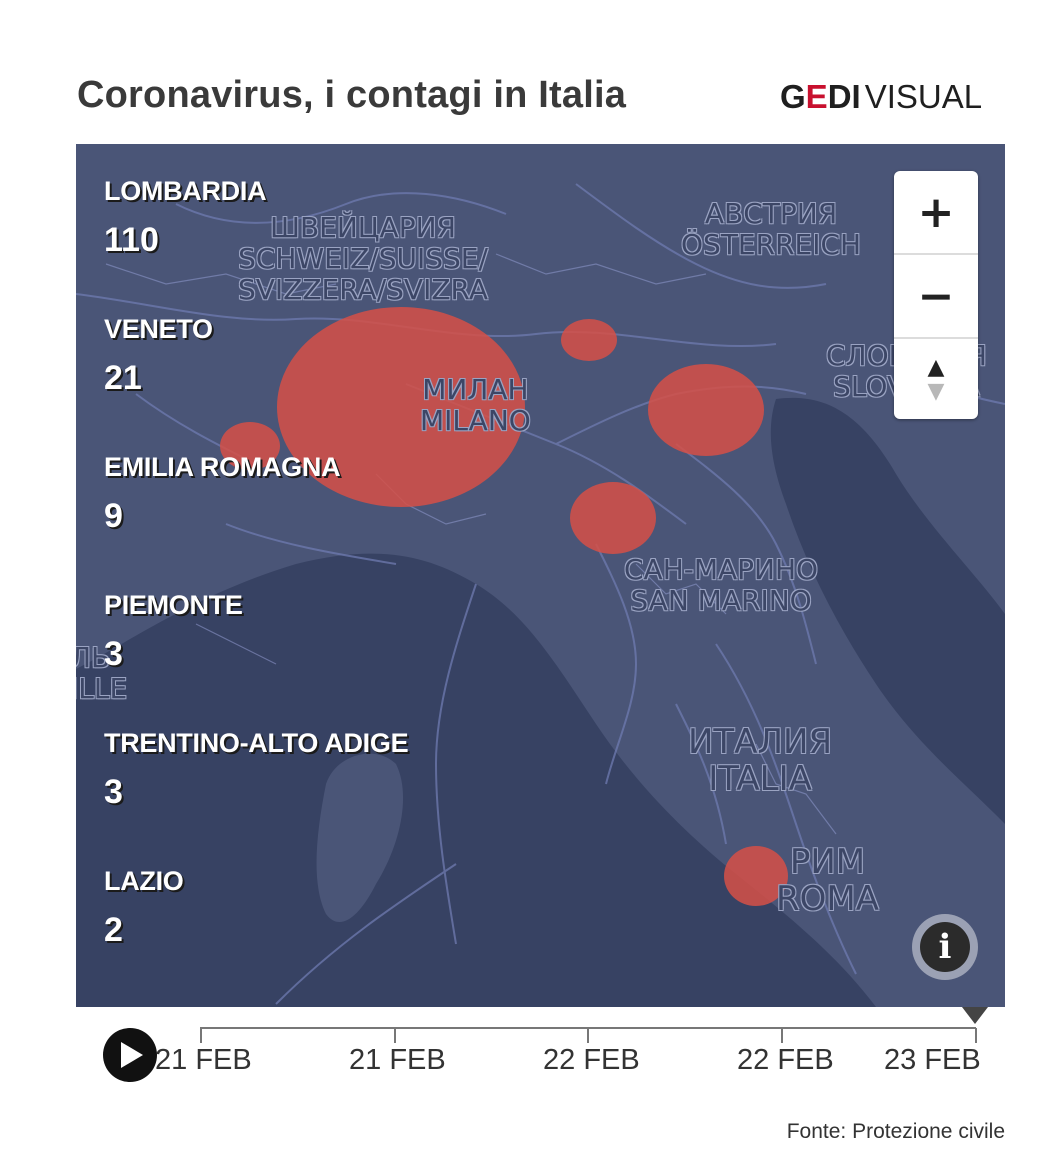  Describe the element at coordinates (256, 797) in the screenshot. I see `region-entry: TRENTINO-ALTO ADIGE 3` at that location.